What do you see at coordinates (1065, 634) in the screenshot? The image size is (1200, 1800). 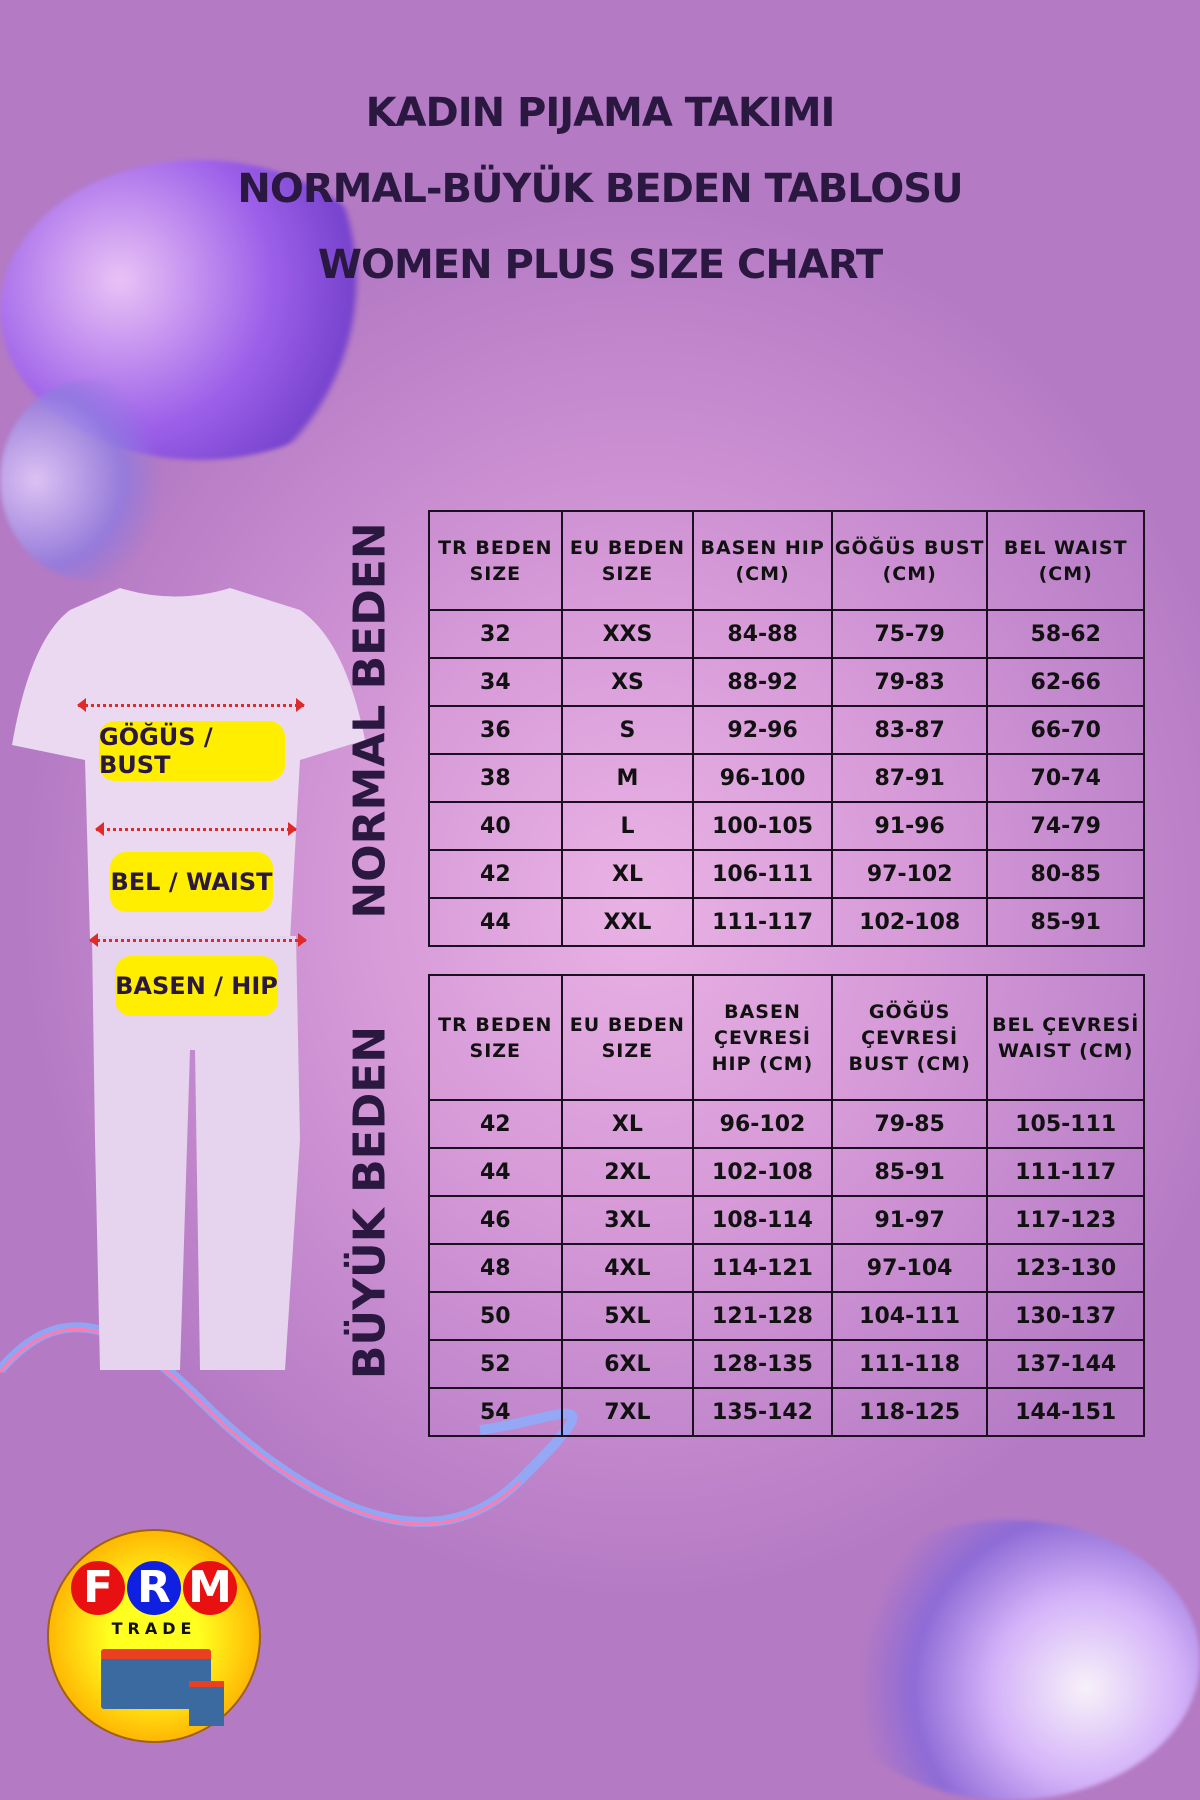 I see `table-cell: 58-62` at bounding box center [1065, 634].